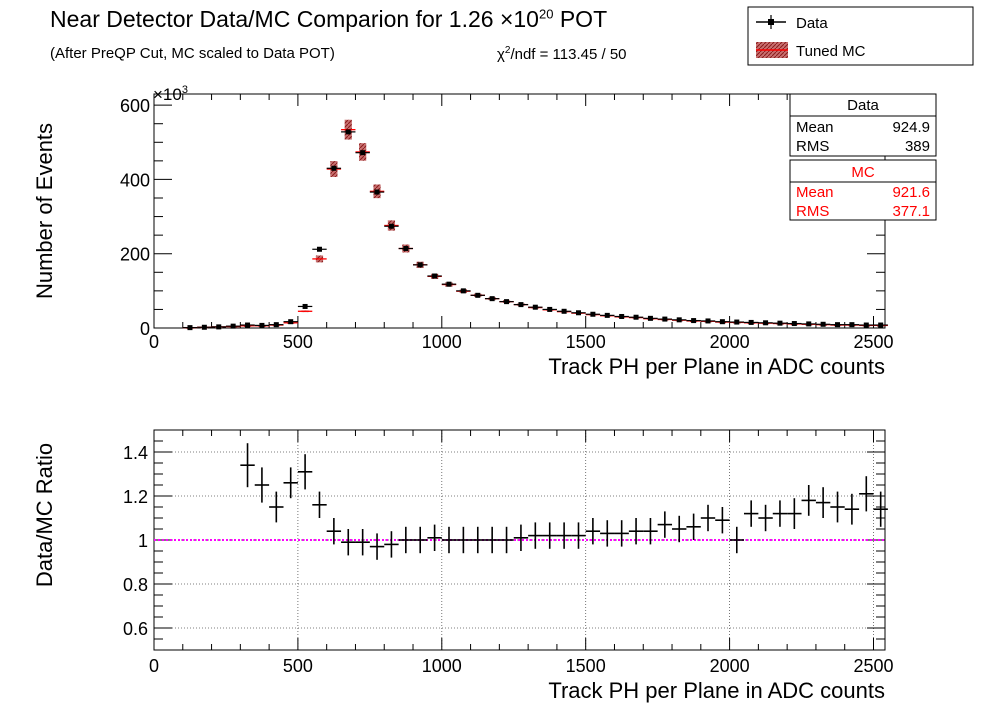 Image resolution: width=996 pixels, height=722 pixels. I want to click on stats-mc-rms-label: RMS, so click(812, 211).